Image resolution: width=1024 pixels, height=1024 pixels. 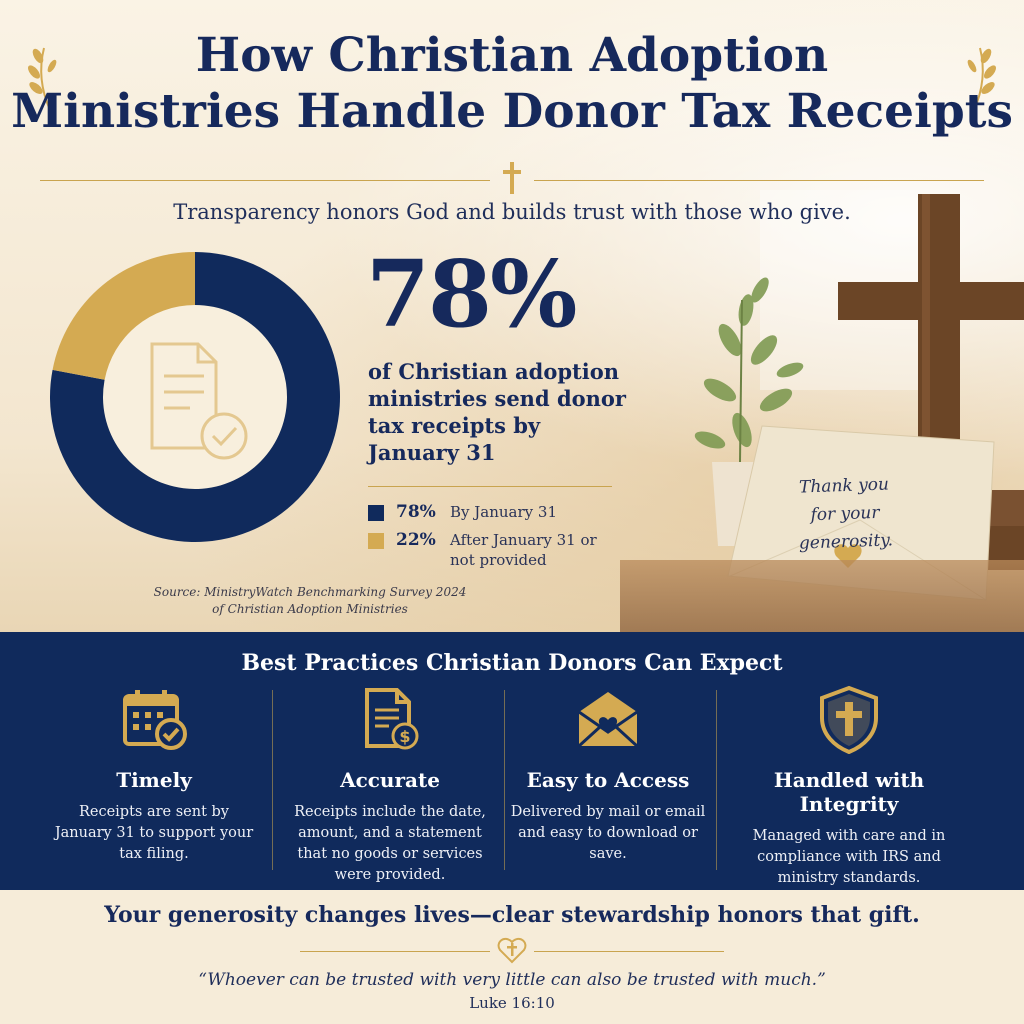 I want to click on calendar-check-icon, so click(x=155, y=720).